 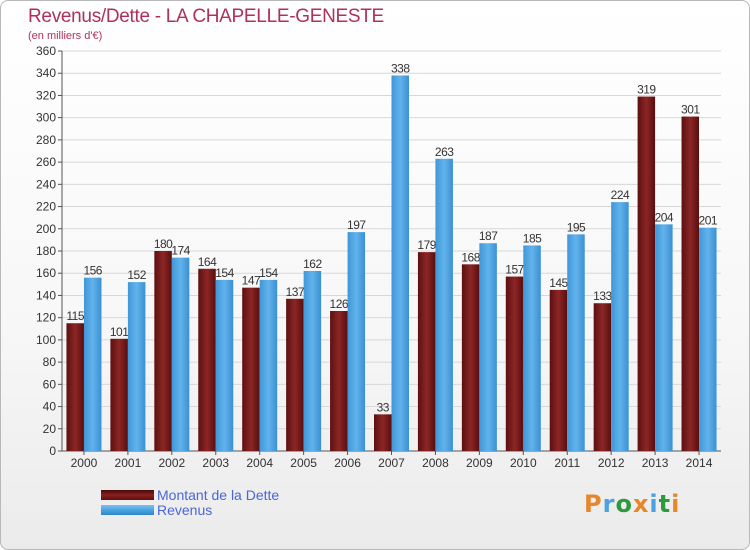 What do you see at coordinates (46, 140) in the screenshot?
I see `y-tick-label: 280` at bounding box center [46, 140].